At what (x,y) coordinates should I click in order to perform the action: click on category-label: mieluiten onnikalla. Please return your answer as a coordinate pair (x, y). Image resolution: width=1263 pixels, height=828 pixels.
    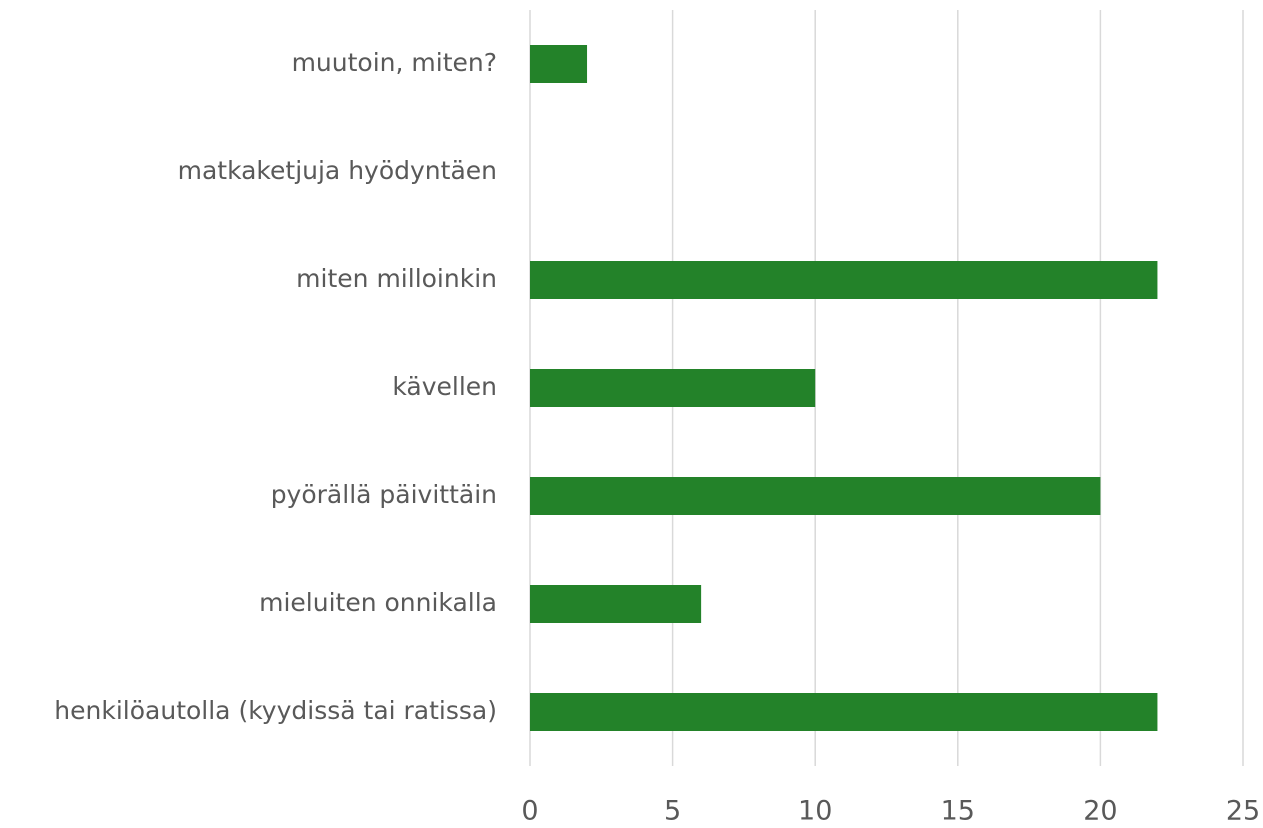
    Looking at the image, I should click on (378, 602).